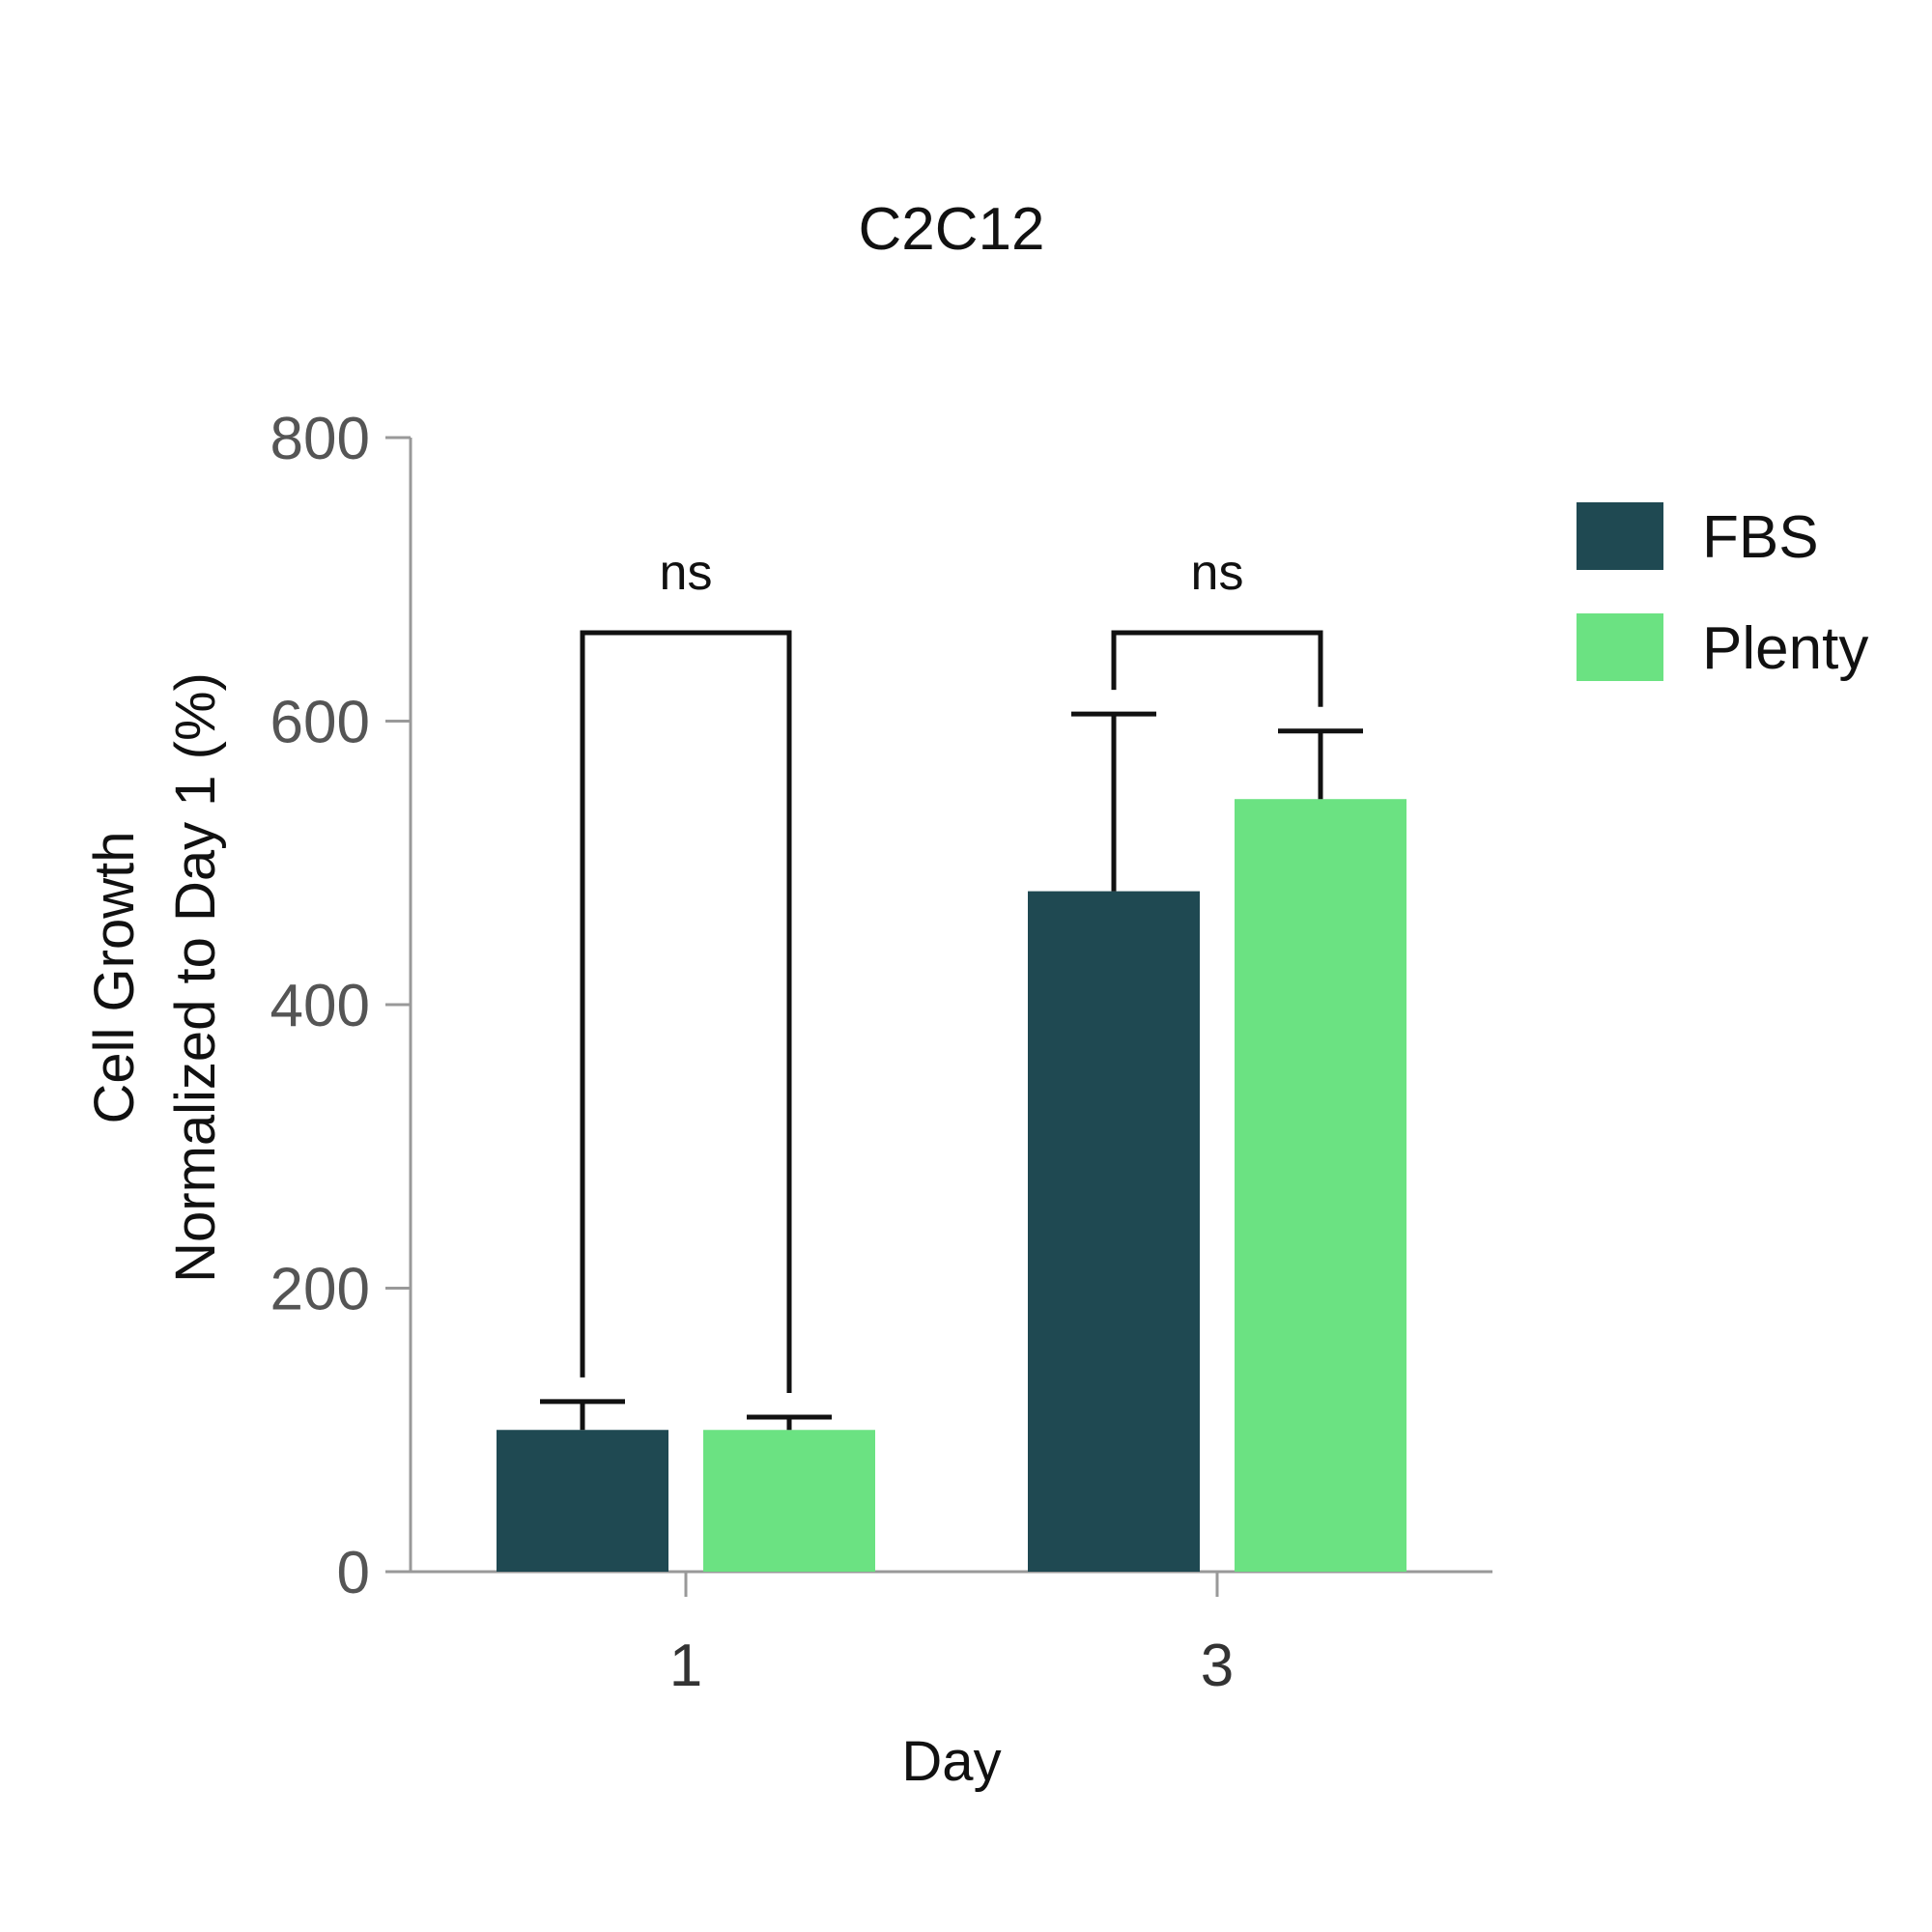  I want to click on y-axis-title: Cell Growth Normalized to Day 1 (%), so click(155, 977).